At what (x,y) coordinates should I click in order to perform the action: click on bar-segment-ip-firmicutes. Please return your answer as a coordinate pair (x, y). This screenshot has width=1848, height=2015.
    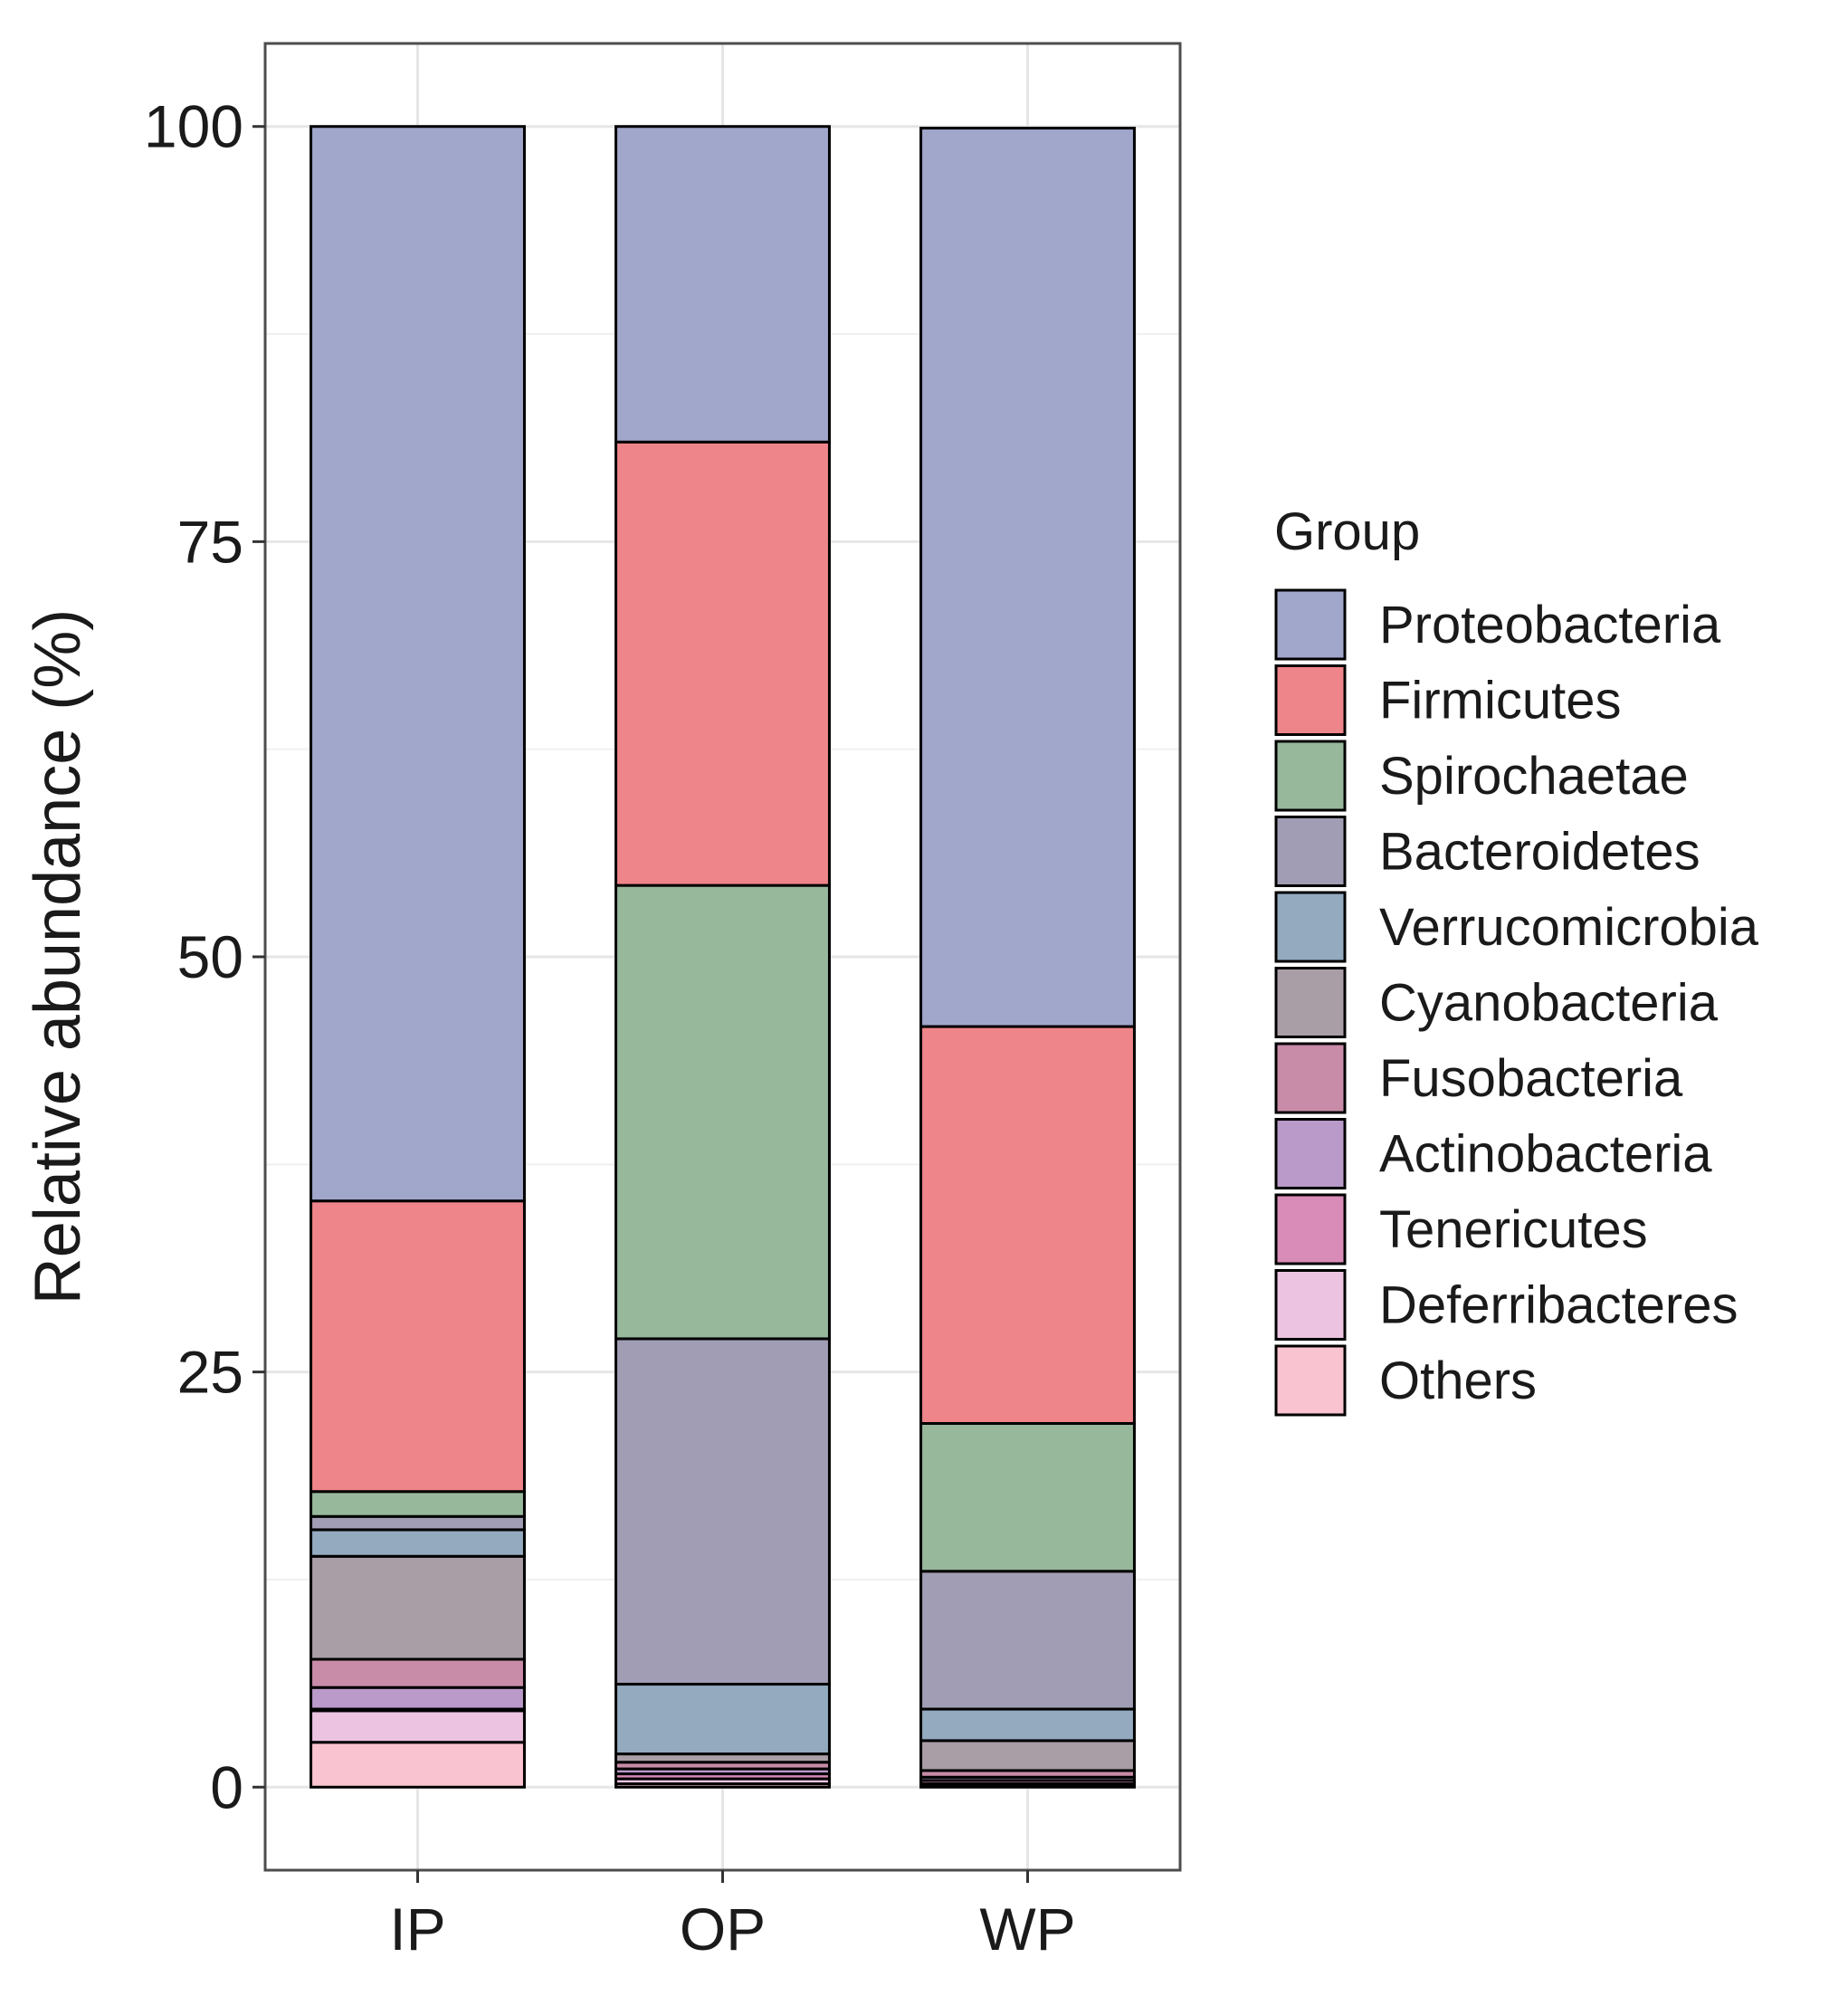
    Looking at the image, I should click on (418, 1346).